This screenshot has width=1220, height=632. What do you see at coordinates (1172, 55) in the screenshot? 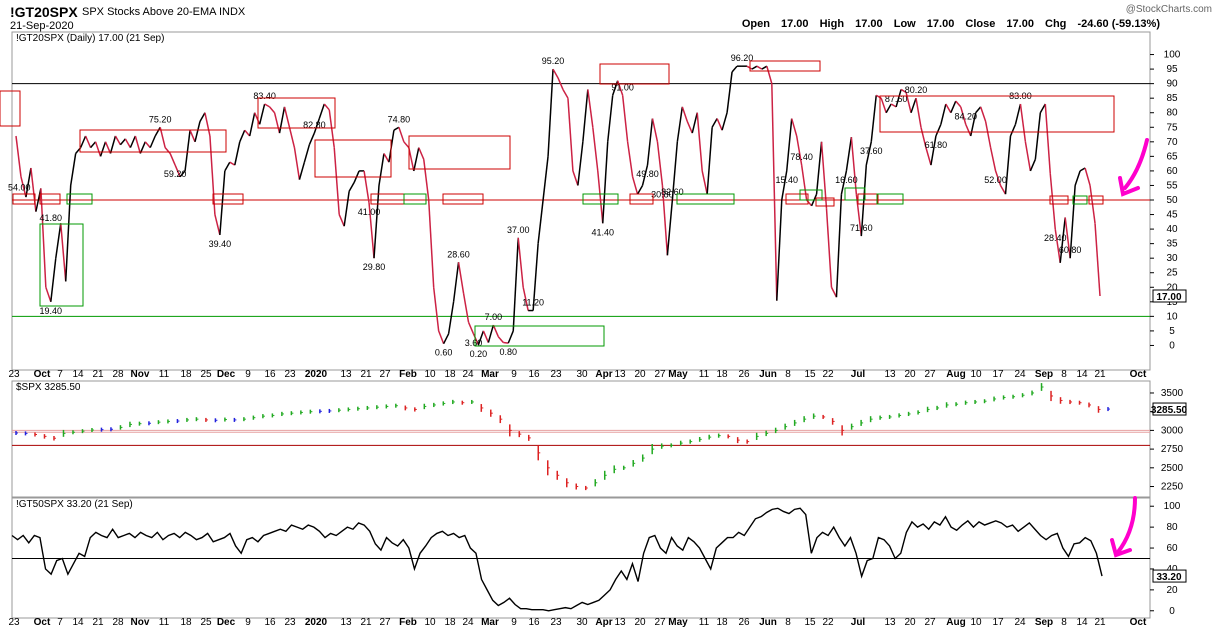
I see `y-tick-label-0: 100` at bounding box center [1172, 55].